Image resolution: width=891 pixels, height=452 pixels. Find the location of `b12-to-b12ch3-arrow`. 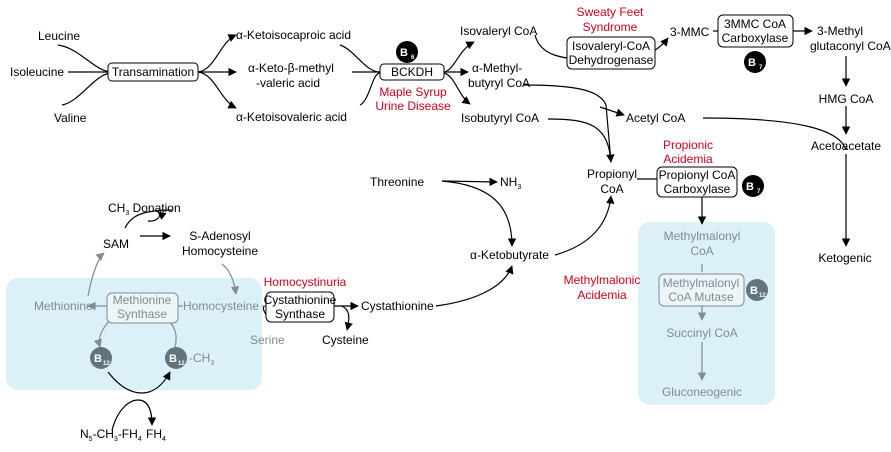

b12-to-b12ch3-arrow is located at coordinates (139, 382).